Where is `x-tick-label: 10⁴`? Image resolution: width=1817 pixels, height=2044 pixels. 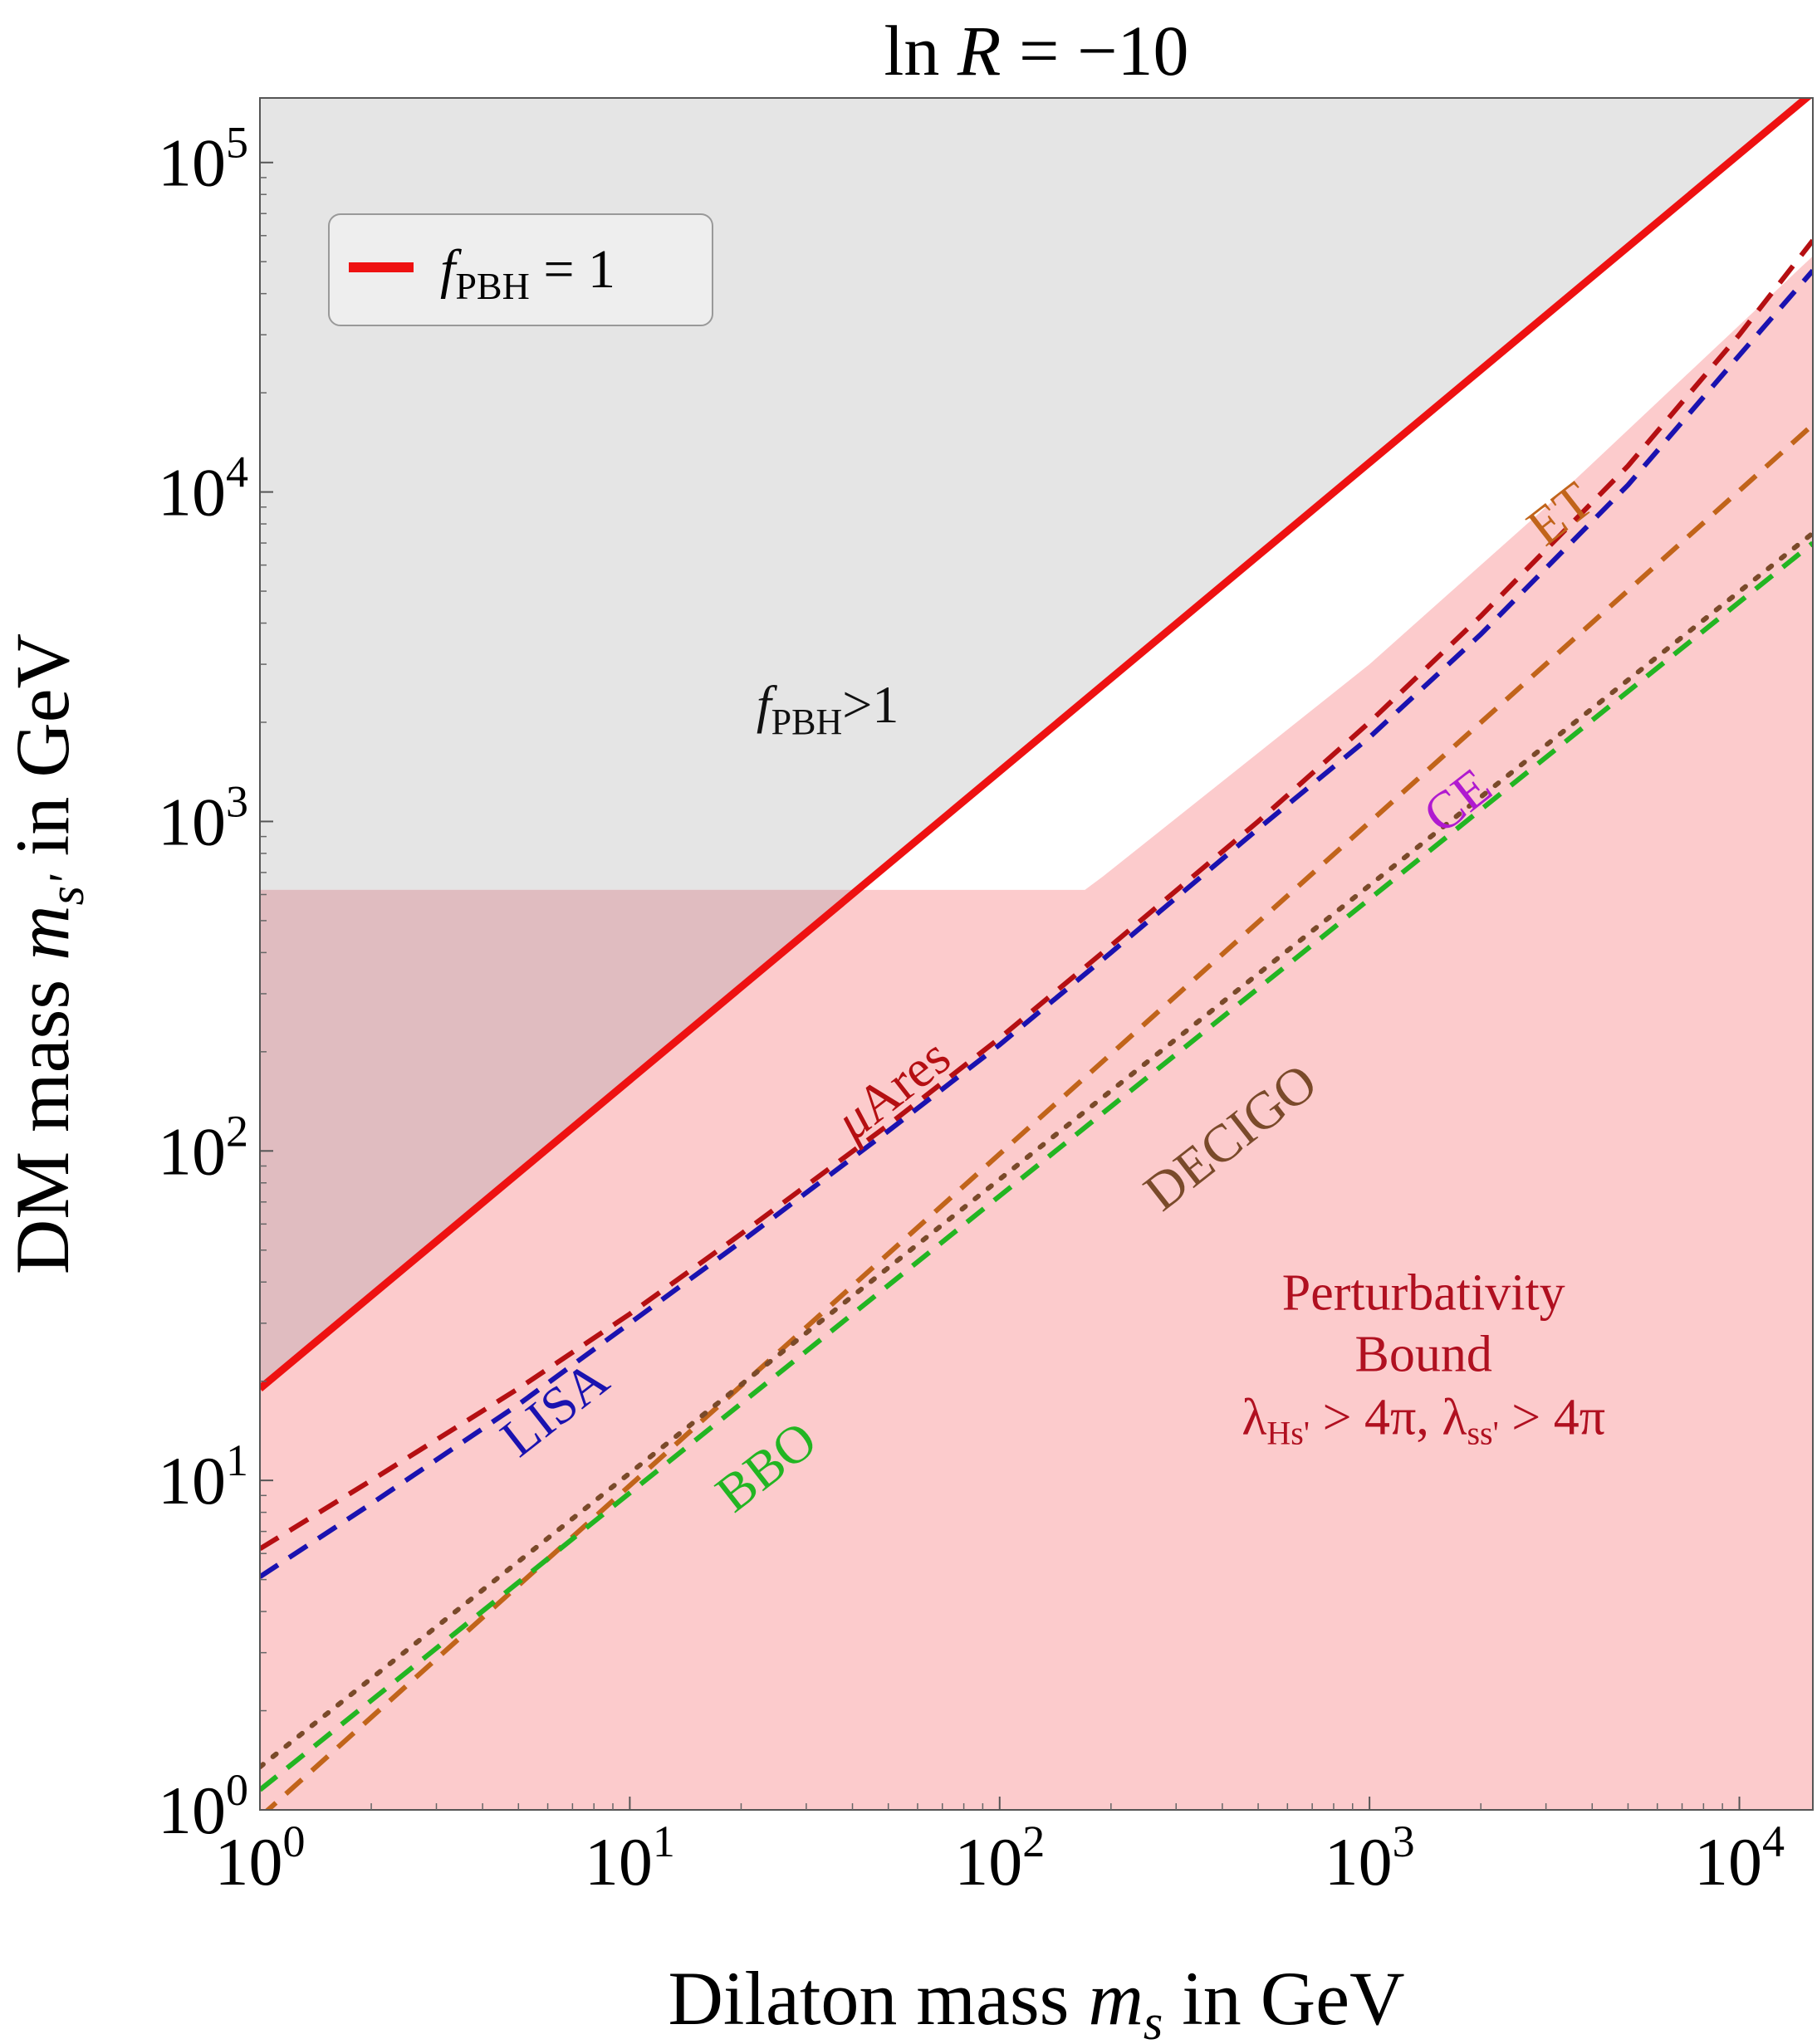
x-tick-label: 10⁴ is located at coordinates (1739, 1858).